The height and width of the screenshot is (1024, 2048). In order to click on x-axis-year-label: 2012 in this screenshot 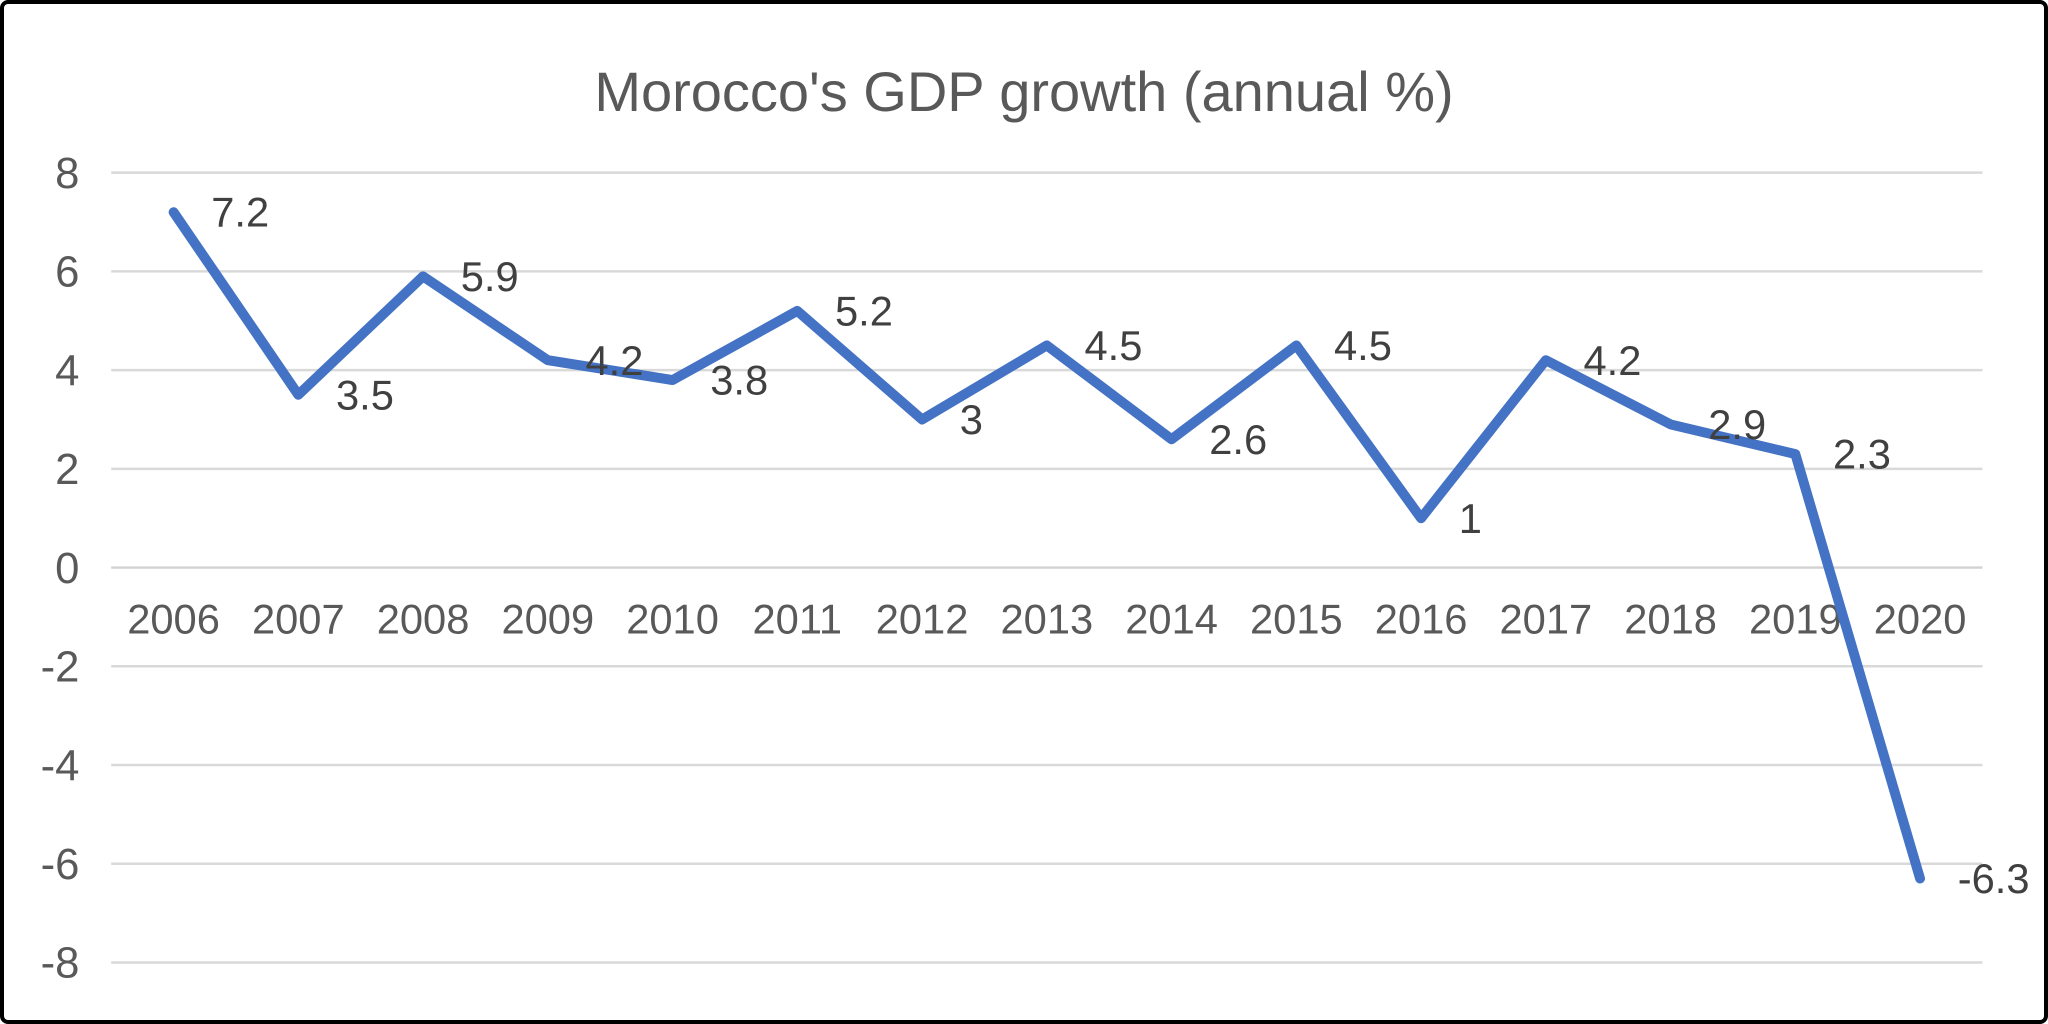, I will do `click(922, 619)`.